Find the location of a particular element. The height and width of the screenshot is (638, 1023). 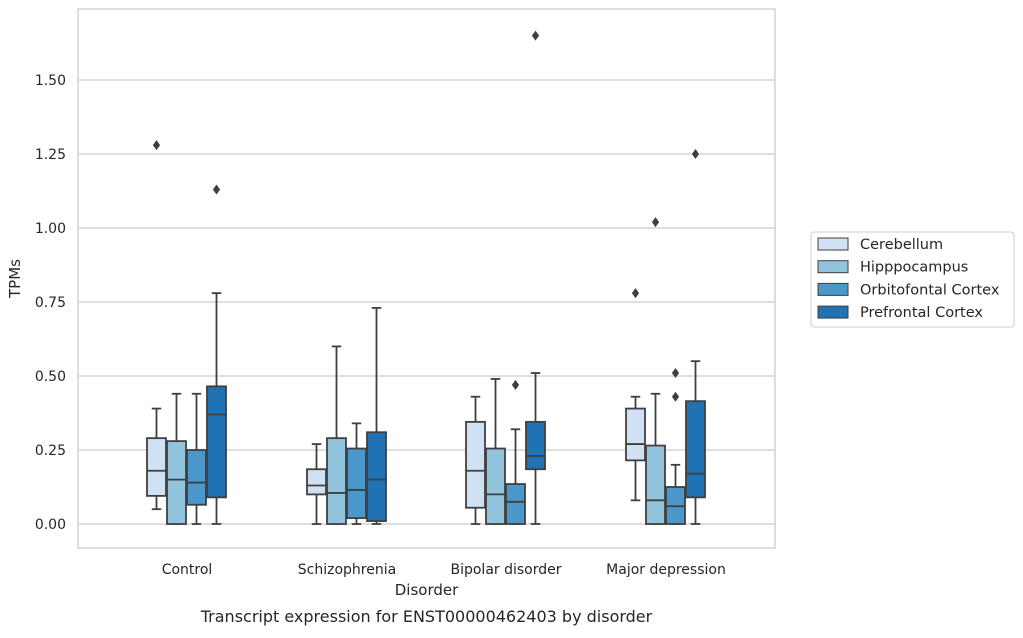

y-tick-labels: 0.00 0.25 0.50 0.75 1.00 1.25 1.50 is located at coordinates (50, 303).